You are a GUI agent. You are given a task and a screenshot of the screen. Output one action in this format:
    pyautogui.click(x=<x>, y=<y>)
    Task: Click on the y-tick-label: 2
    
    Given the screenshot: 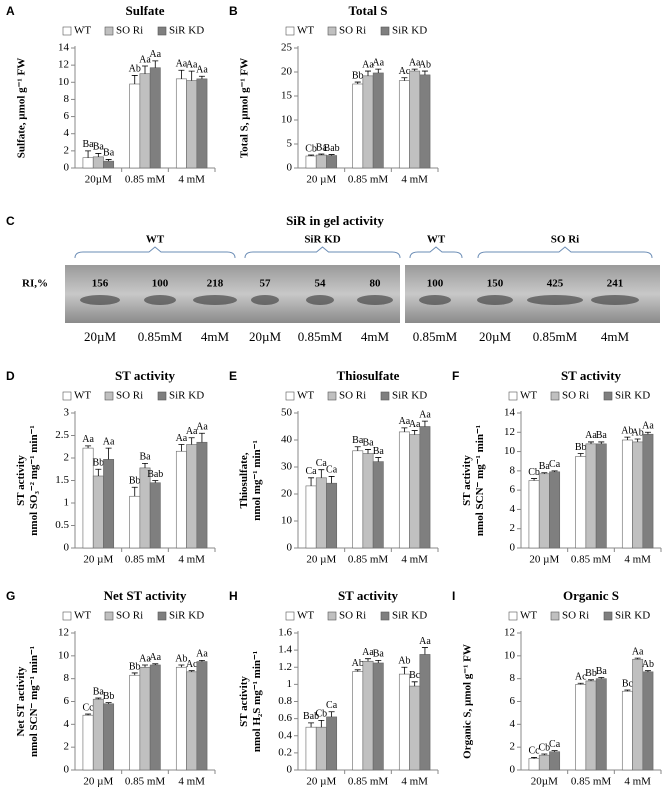 What is the action you would take?
    pyautogui.click(x=67, y=747)
    